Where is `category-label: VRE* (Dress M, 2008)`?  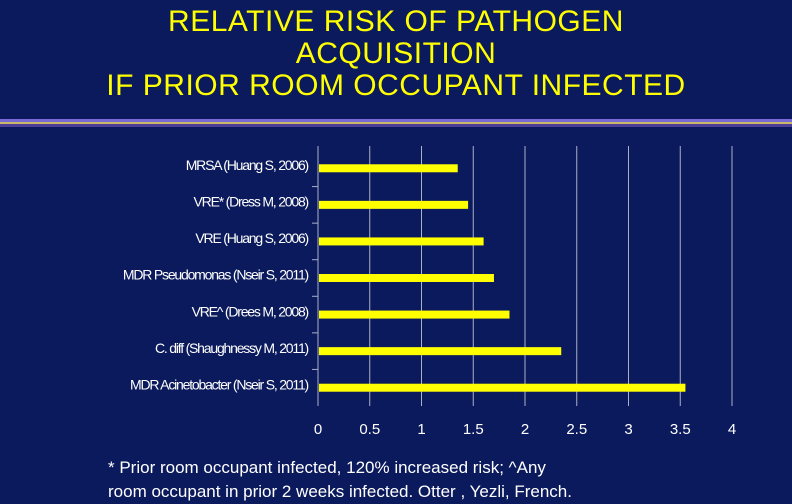
category-label: VRE* (Dress M, 2008) is located at coordinates (251, 202).